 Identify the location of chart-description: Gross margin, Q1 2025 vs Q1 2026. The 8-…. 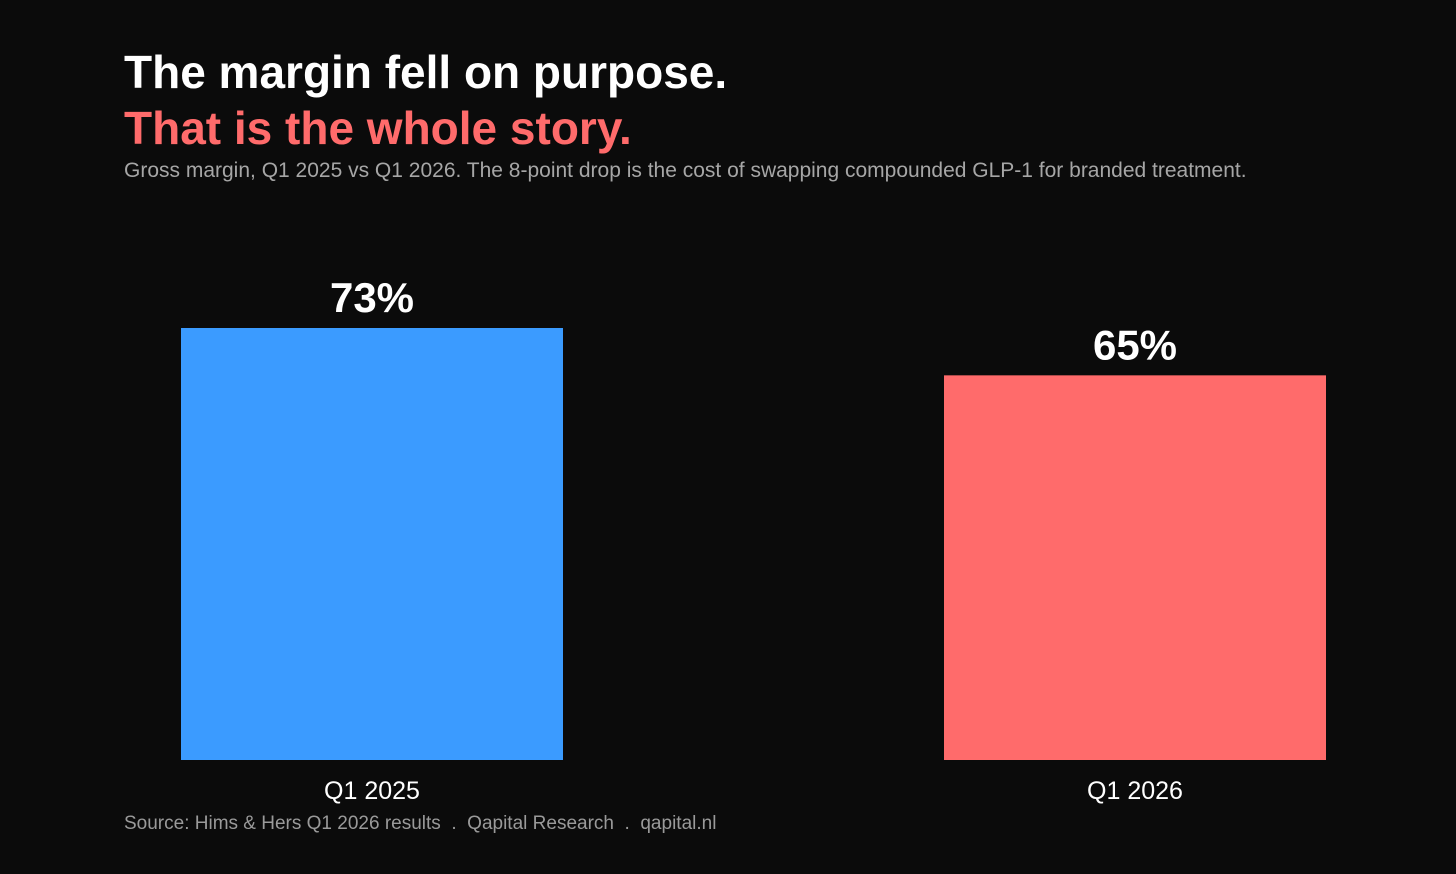
(685, 170).